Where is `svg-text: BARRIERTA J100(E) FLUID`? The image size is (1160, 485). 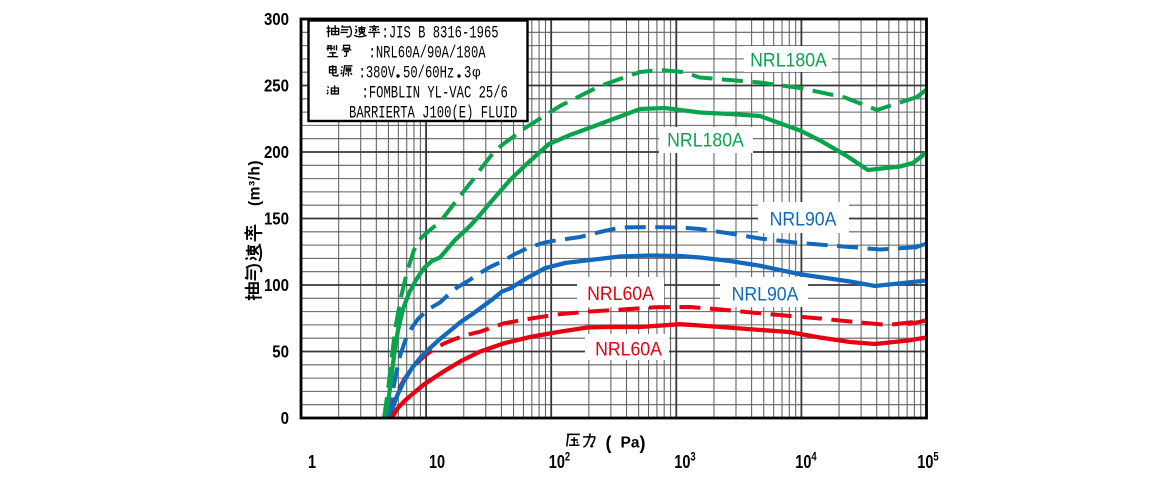
svg-text: BARRIERTA J100(E) FLUID is located at coordinates (433, 112).